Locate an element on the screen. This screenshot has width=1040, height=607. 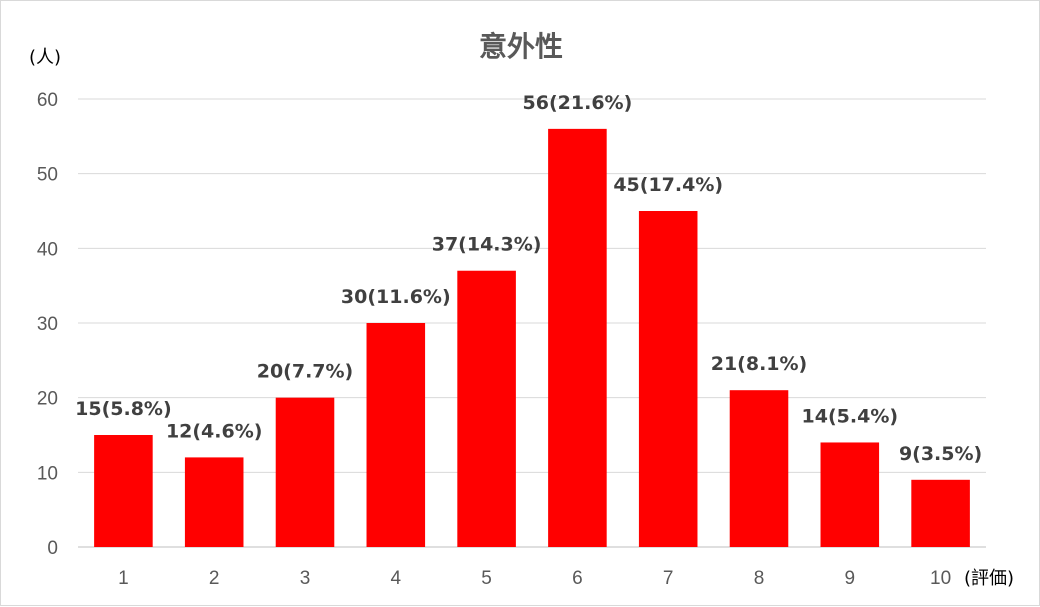
data-label: 45(17.4%) is located at coordinates (668, 185).